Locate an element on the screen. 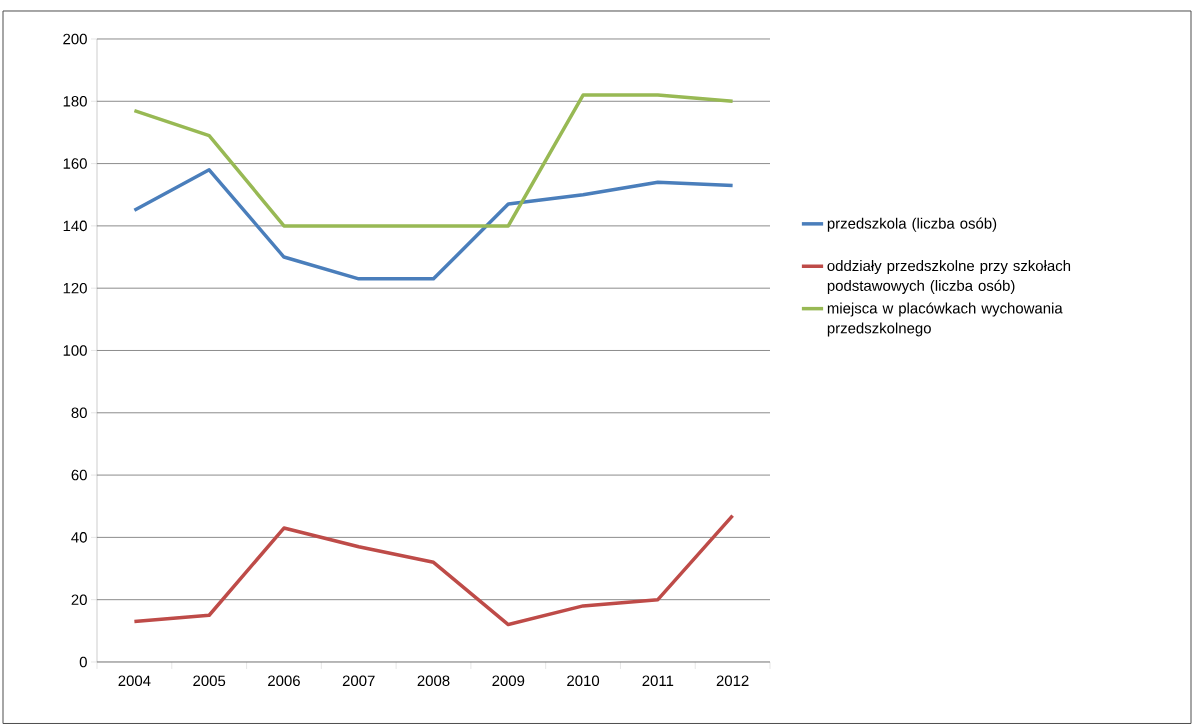  x-tick-label: 2007 is located at coordinates (358, 681).